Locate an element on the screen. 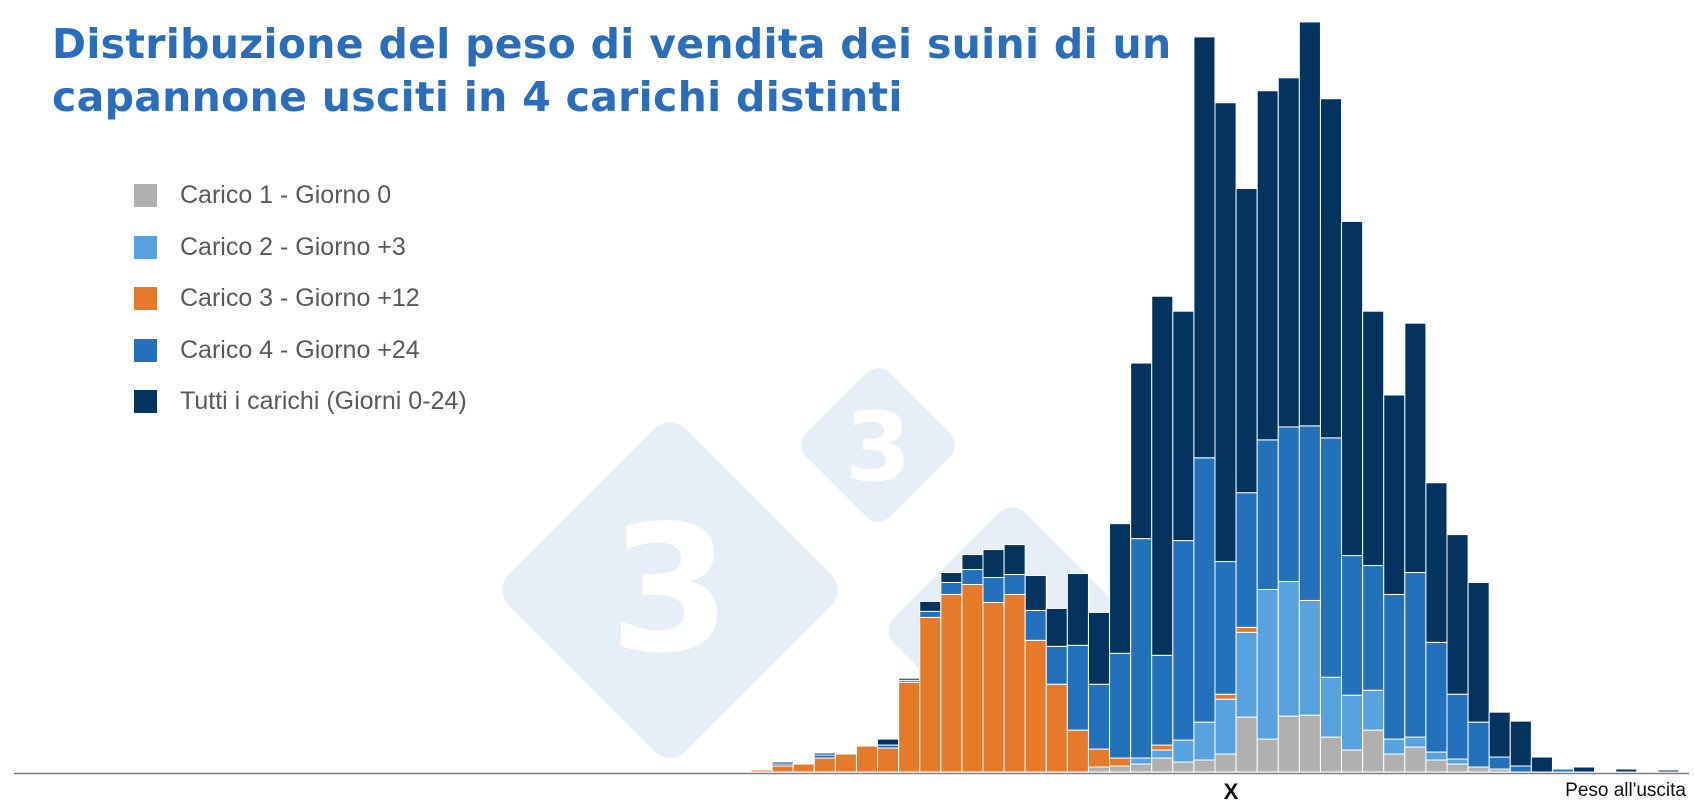  bar-segment-series5-bin33 is located at coordinates (1436, 562).